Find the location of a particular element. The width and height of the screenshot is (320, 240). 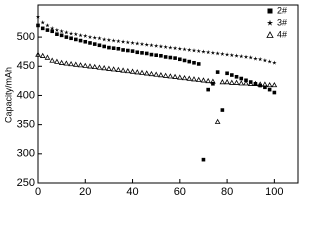

x-tick-label: 80 is located at coordinates (227, 192).